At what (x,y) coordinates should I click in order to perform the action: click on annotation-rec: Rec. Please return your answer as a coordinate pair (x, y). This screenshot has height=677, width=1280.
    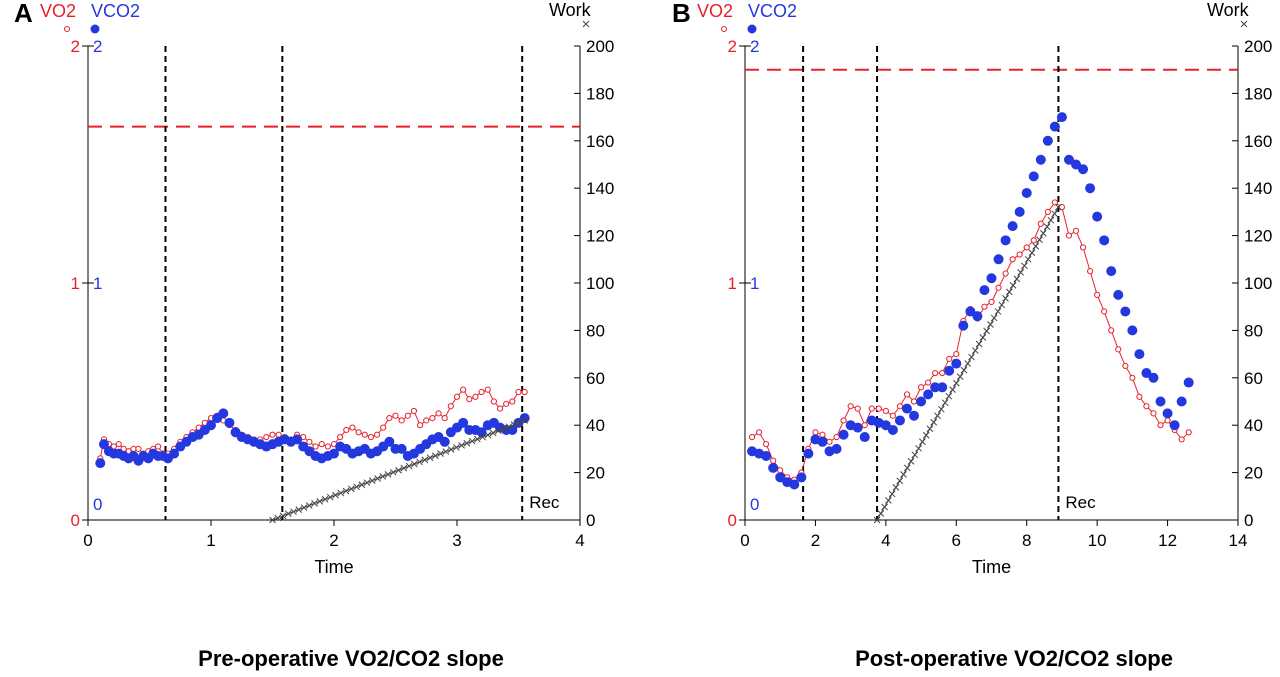
    Looking at the image, I should click on (544, 502).